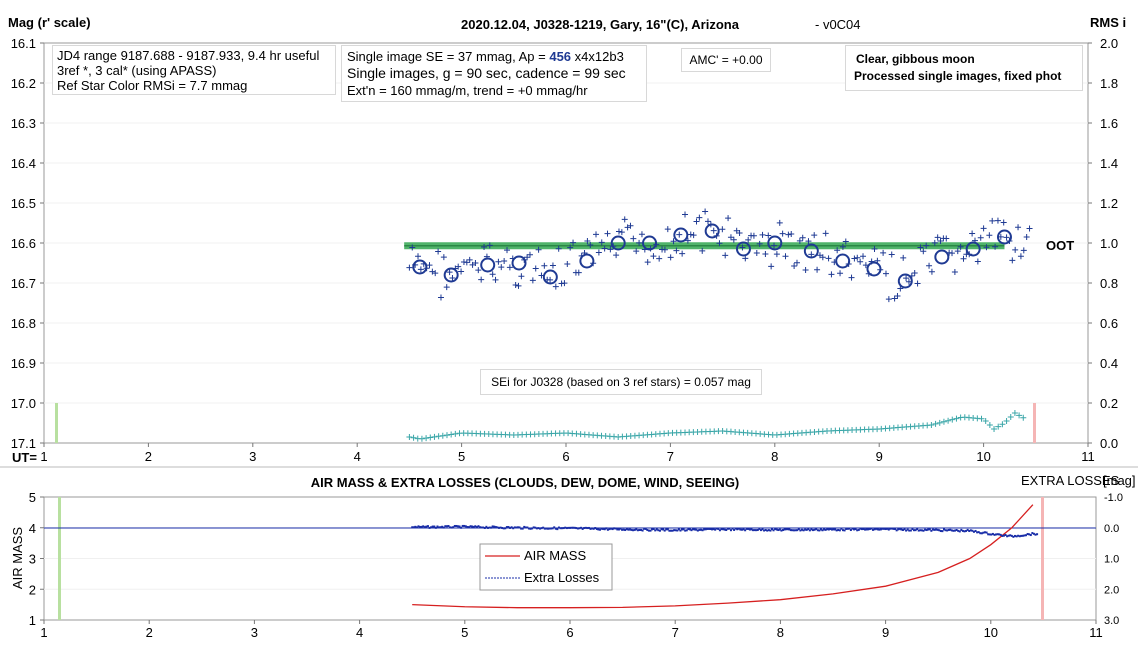  What do you see at coordinates (675, 632) in the screenshot?
I see `bottom-x-tick-label: 7` at bounding box center [675, 632].